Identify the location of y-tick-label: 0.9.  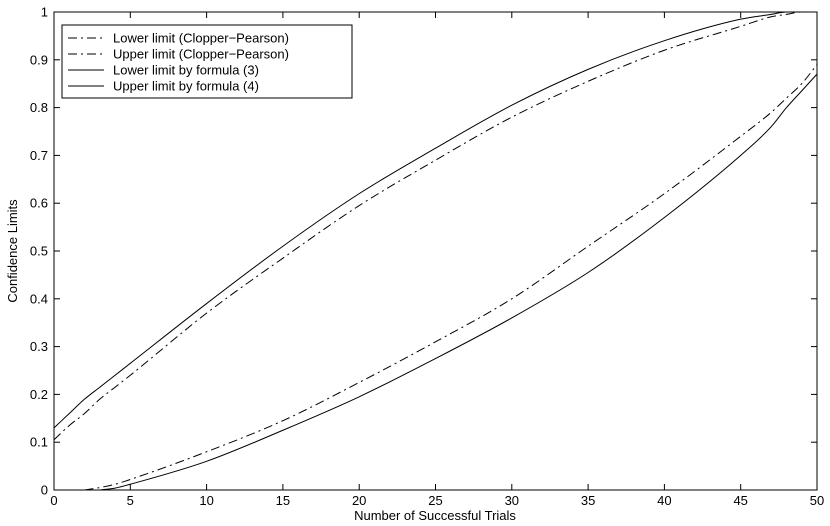
(39, 59).